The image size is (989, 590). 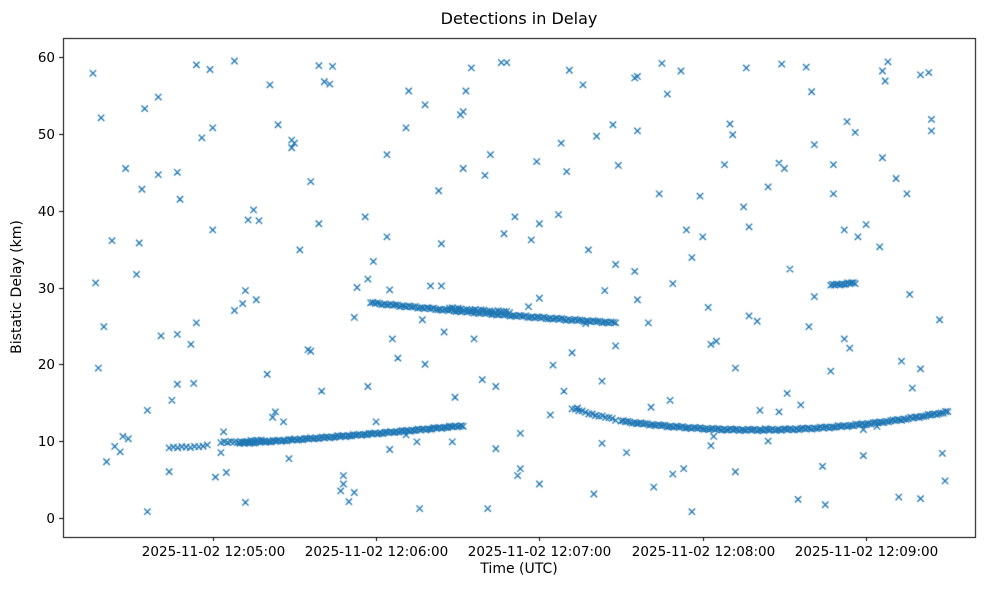 I want to click on x-axis-label: Time (UTC), so click(x=519, y=569).